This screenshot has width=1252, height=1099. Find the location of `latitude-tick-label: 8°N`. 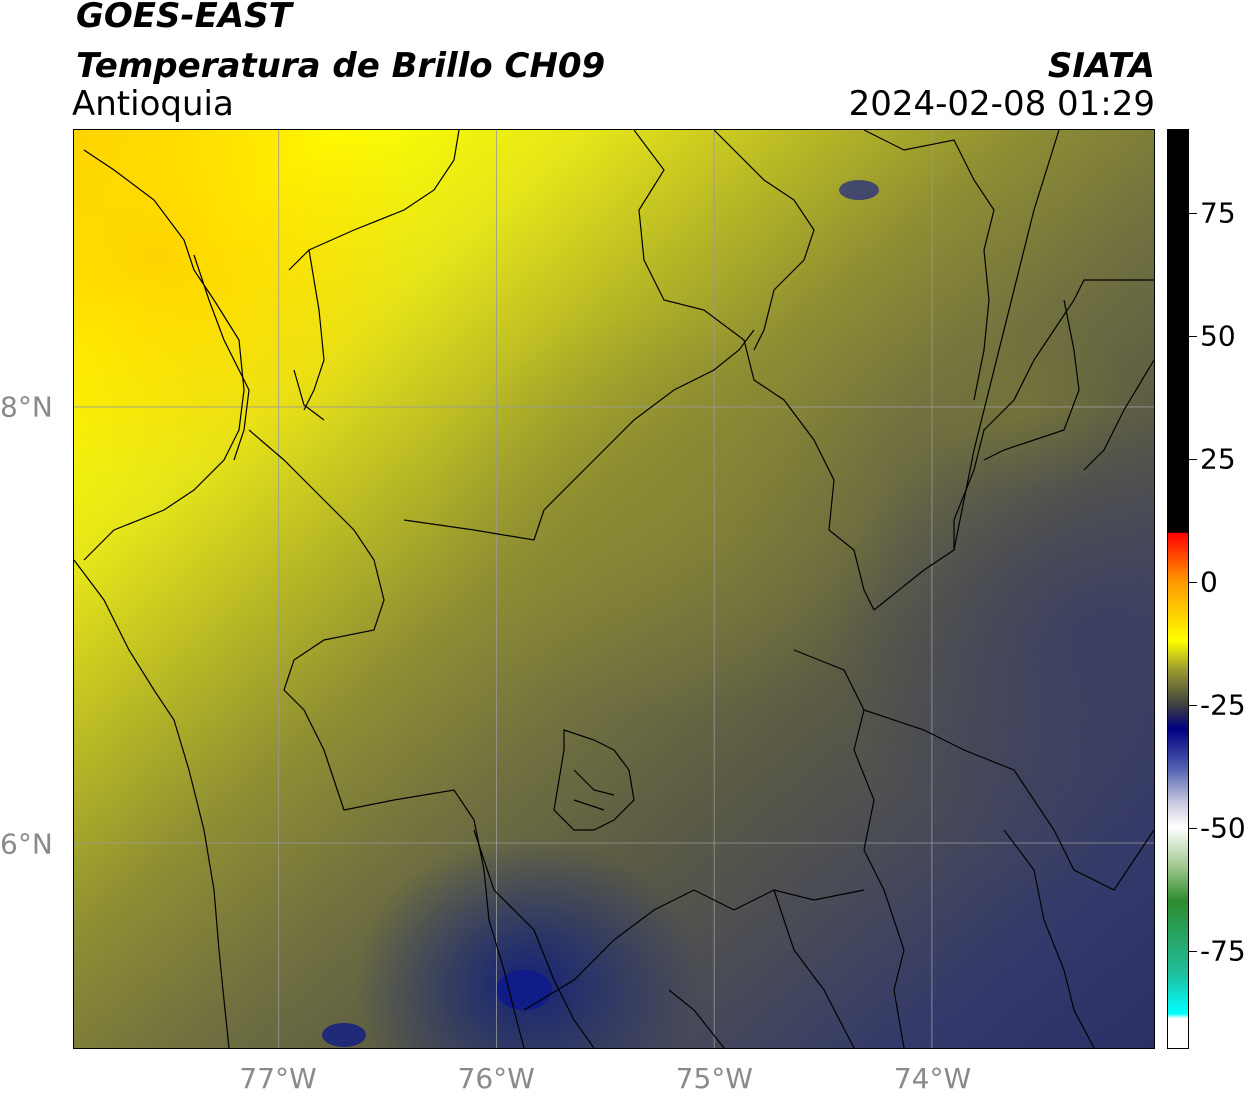

latitude-tick-label: 8°N is located at coordinates (26, 407).